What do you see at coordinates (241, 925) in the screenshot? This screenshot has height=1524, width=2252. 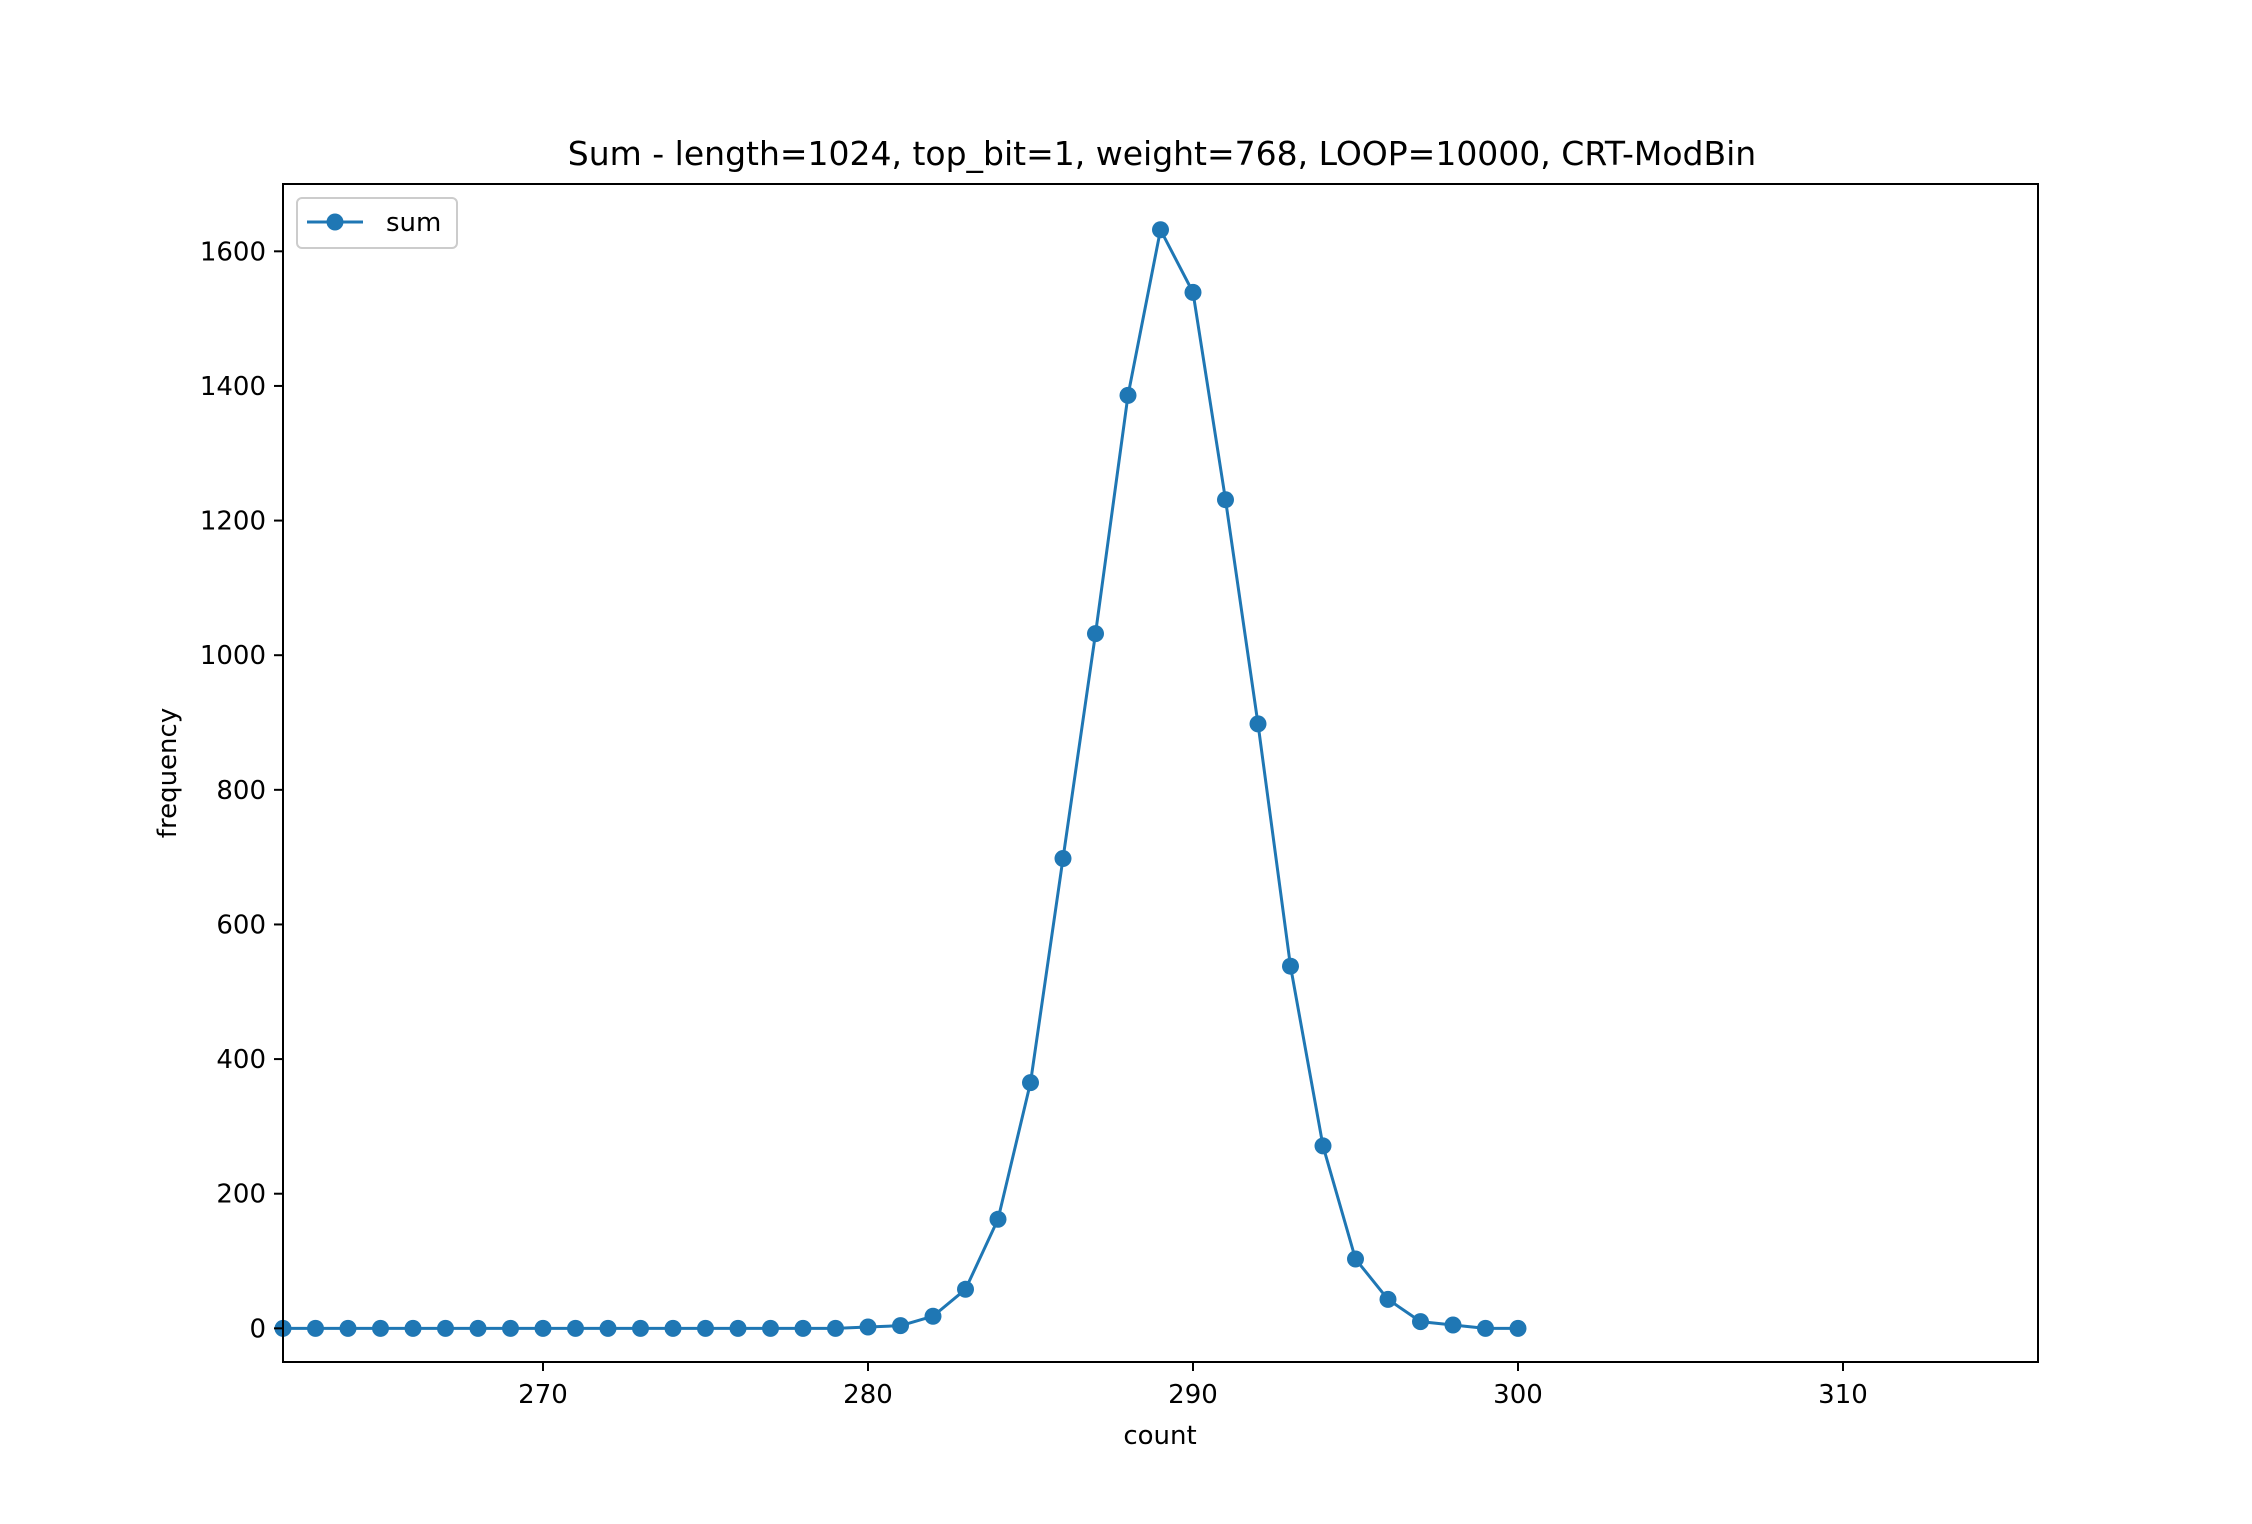 I see `y-tick-label: 600` at bounding box center [241, 925].